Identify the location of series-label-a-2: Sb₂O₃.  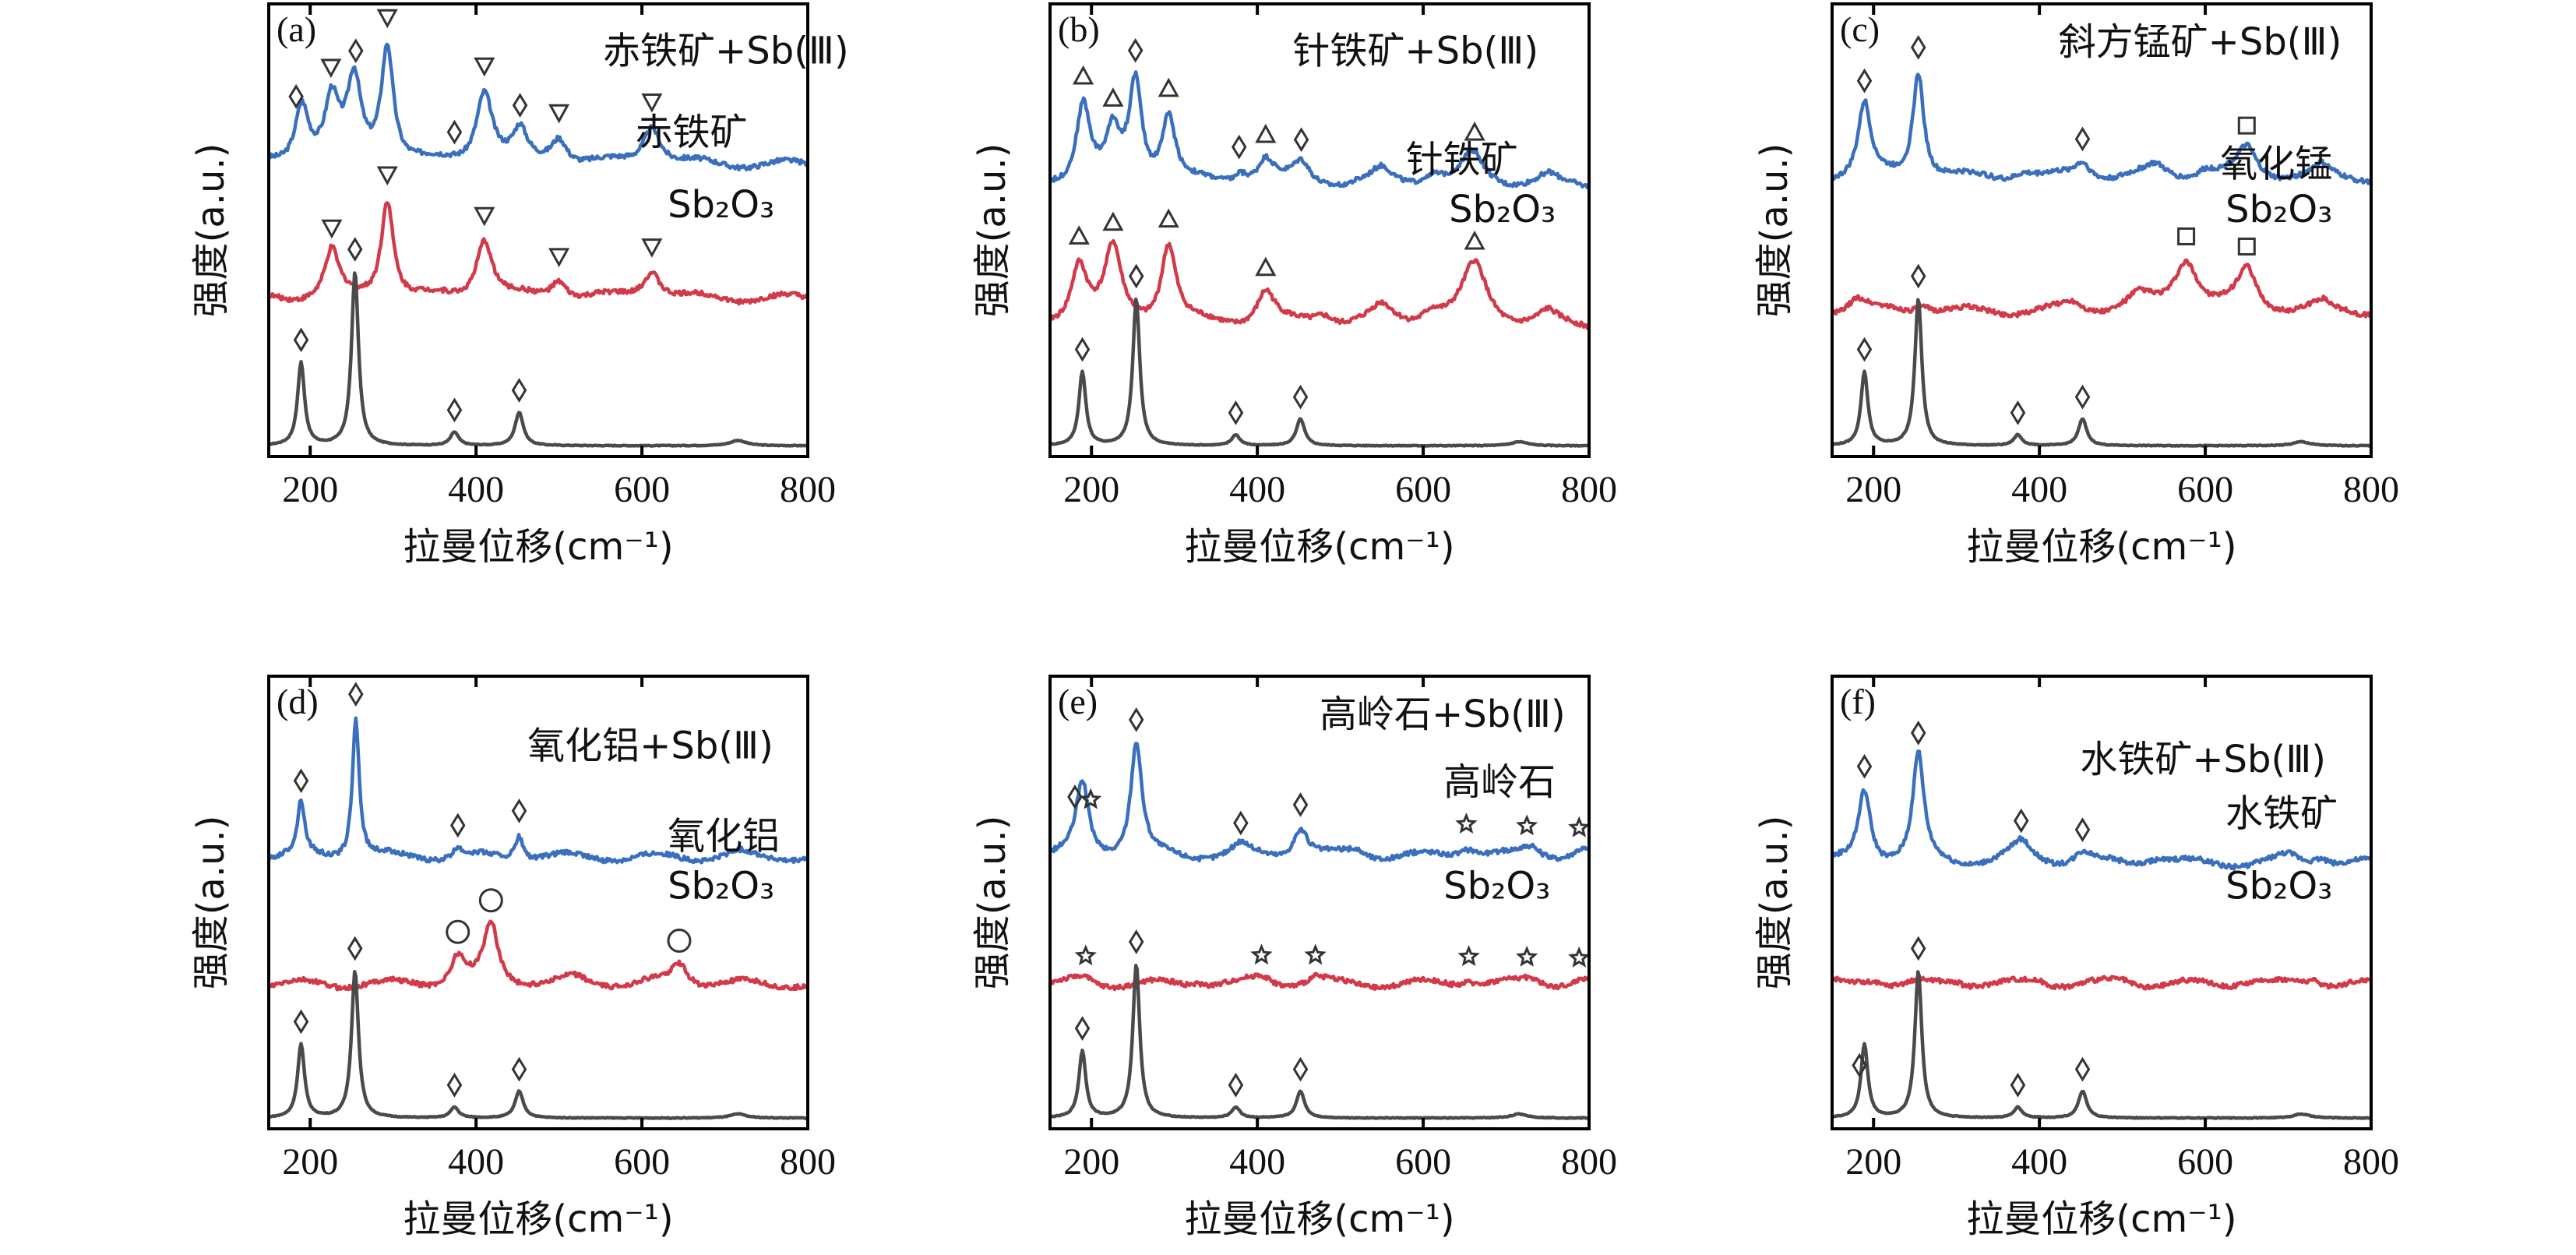
(721, 205).